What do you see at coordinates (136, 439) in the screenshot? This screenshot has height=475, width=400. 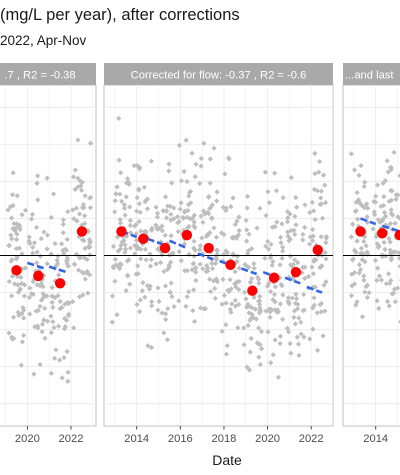 I see `x-tick-label: 2014` at bounding box center [136, 439].